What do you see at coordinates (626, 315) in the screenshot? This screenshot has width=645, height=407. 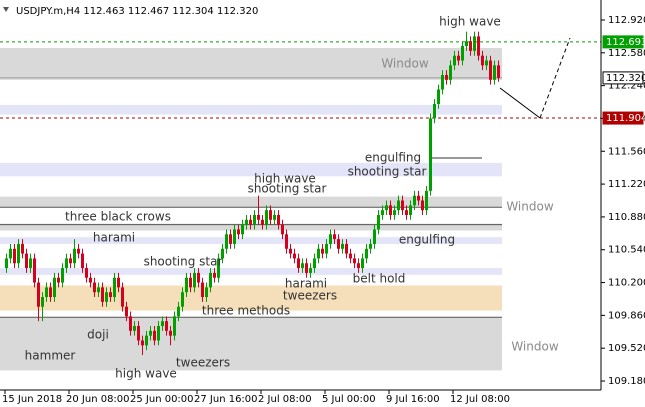 I see `y-tick-label: 109.860` at bounding box center [626, 315].